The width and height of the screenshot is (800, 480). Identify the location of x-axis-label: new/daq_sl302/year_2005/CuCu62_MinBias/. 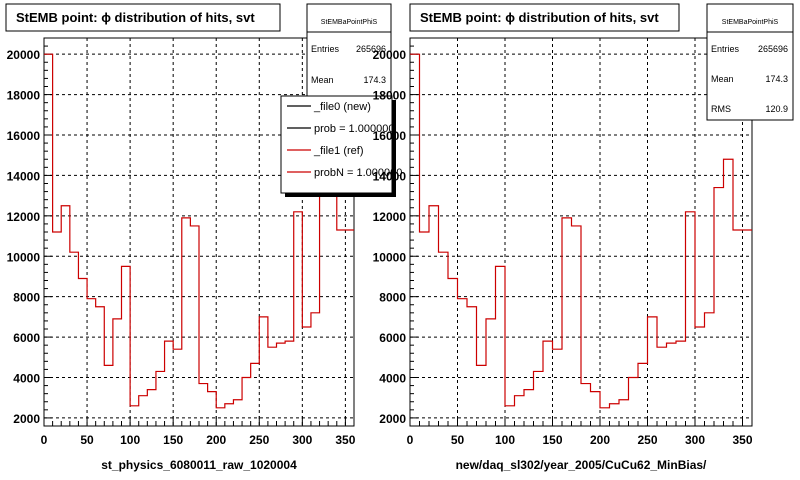
(581, 465).